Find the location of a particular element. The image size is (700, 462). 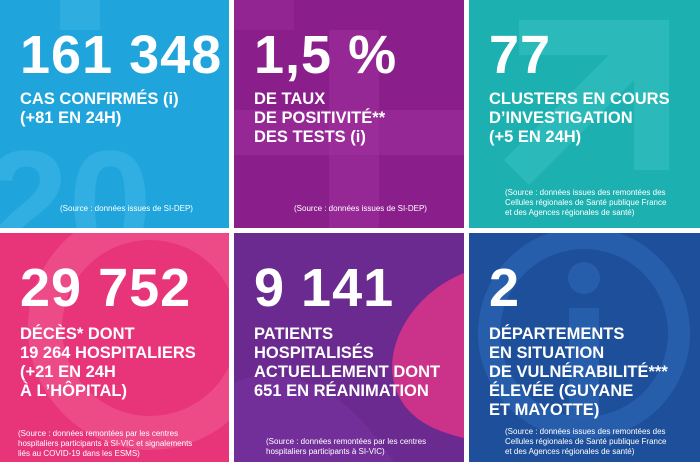

tile-value: 29 752 is located at coordinates (106, 288).